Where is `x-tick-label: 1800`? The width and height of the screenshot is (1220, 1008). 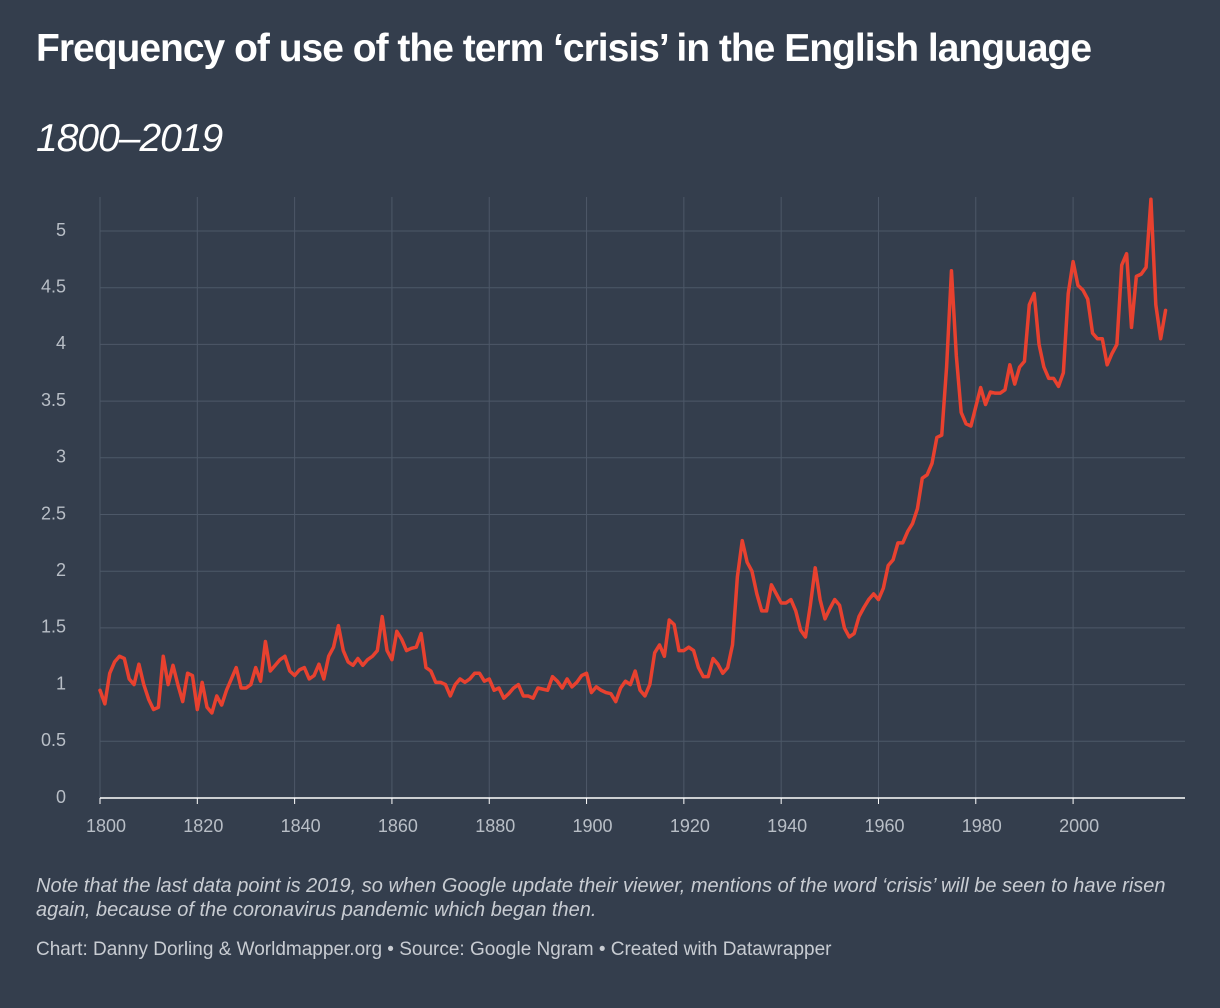
x-tick-label: 1800 is located at coordinates (106, 826).